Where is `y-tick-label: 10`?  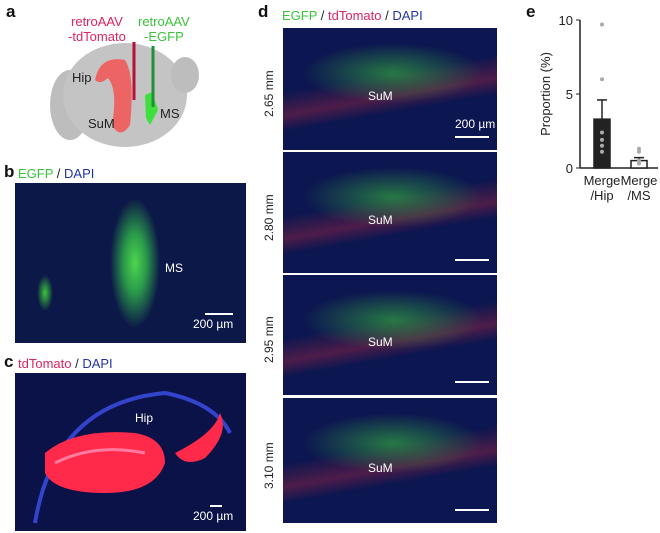
y-tick-label: 10 is located at coordinates (566, 20).